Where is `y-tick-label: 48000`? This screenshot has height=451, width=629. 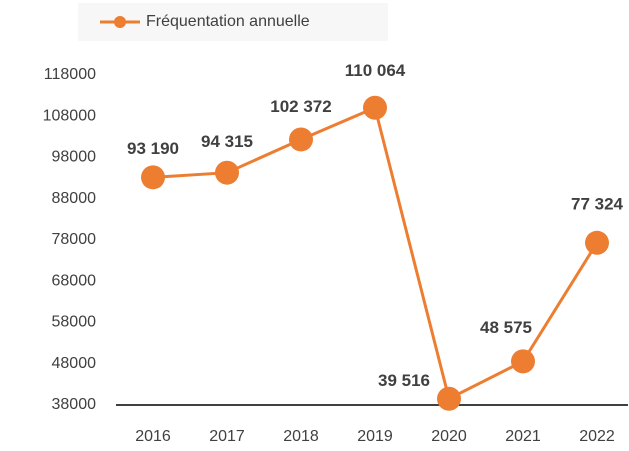
y-tick-label: 48000 is located at coordinates (74, 363).